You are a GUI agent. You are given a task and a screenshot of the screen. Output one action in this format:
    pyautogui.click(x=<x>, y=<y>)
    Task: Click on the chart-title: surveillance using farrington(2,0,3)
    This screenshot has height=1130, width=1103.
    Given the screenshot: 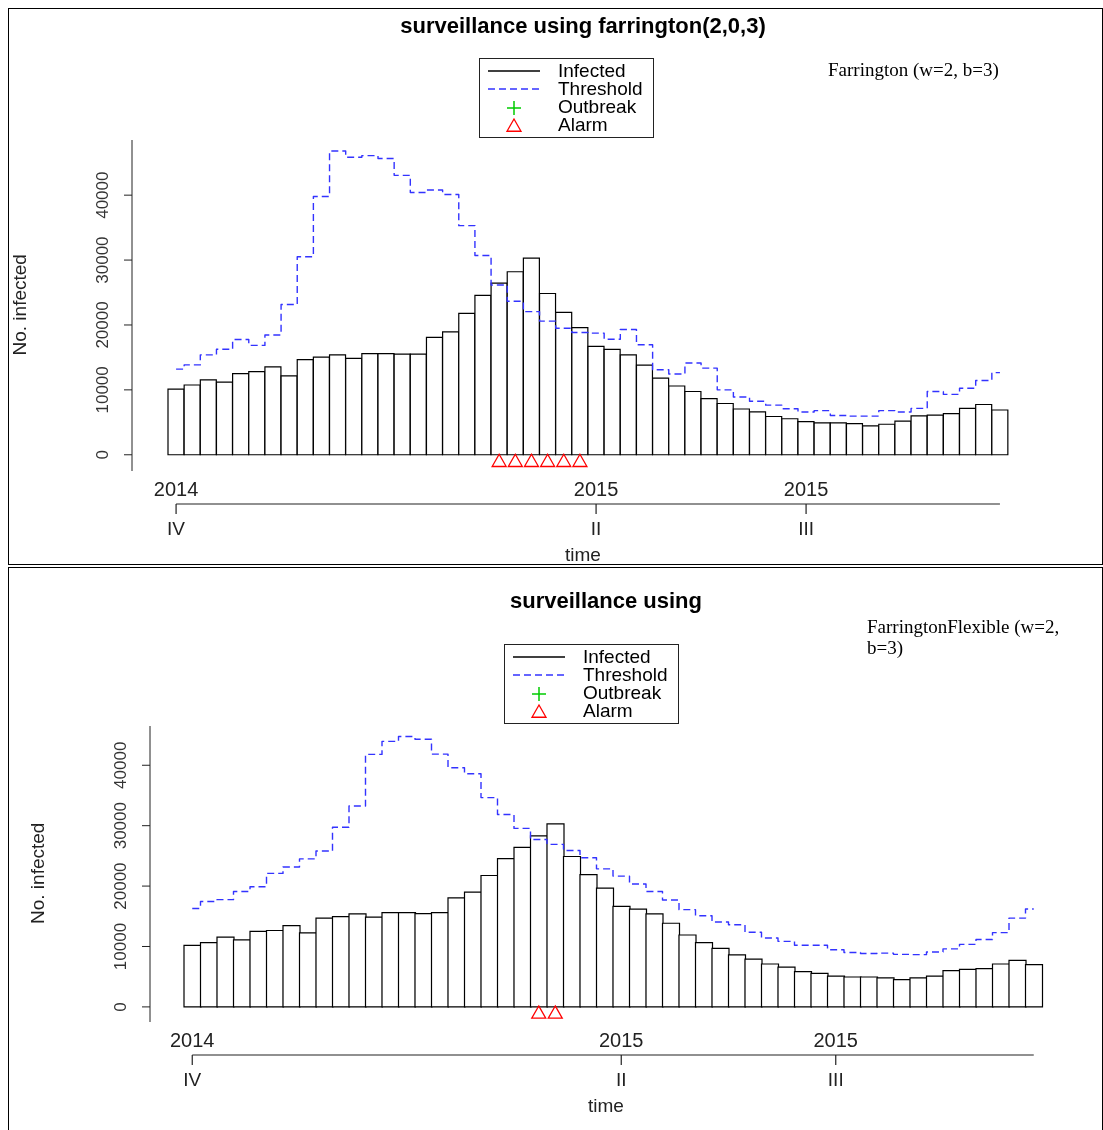 What is the action you would take?
    pyautogui.click(x=583, y=26)
    